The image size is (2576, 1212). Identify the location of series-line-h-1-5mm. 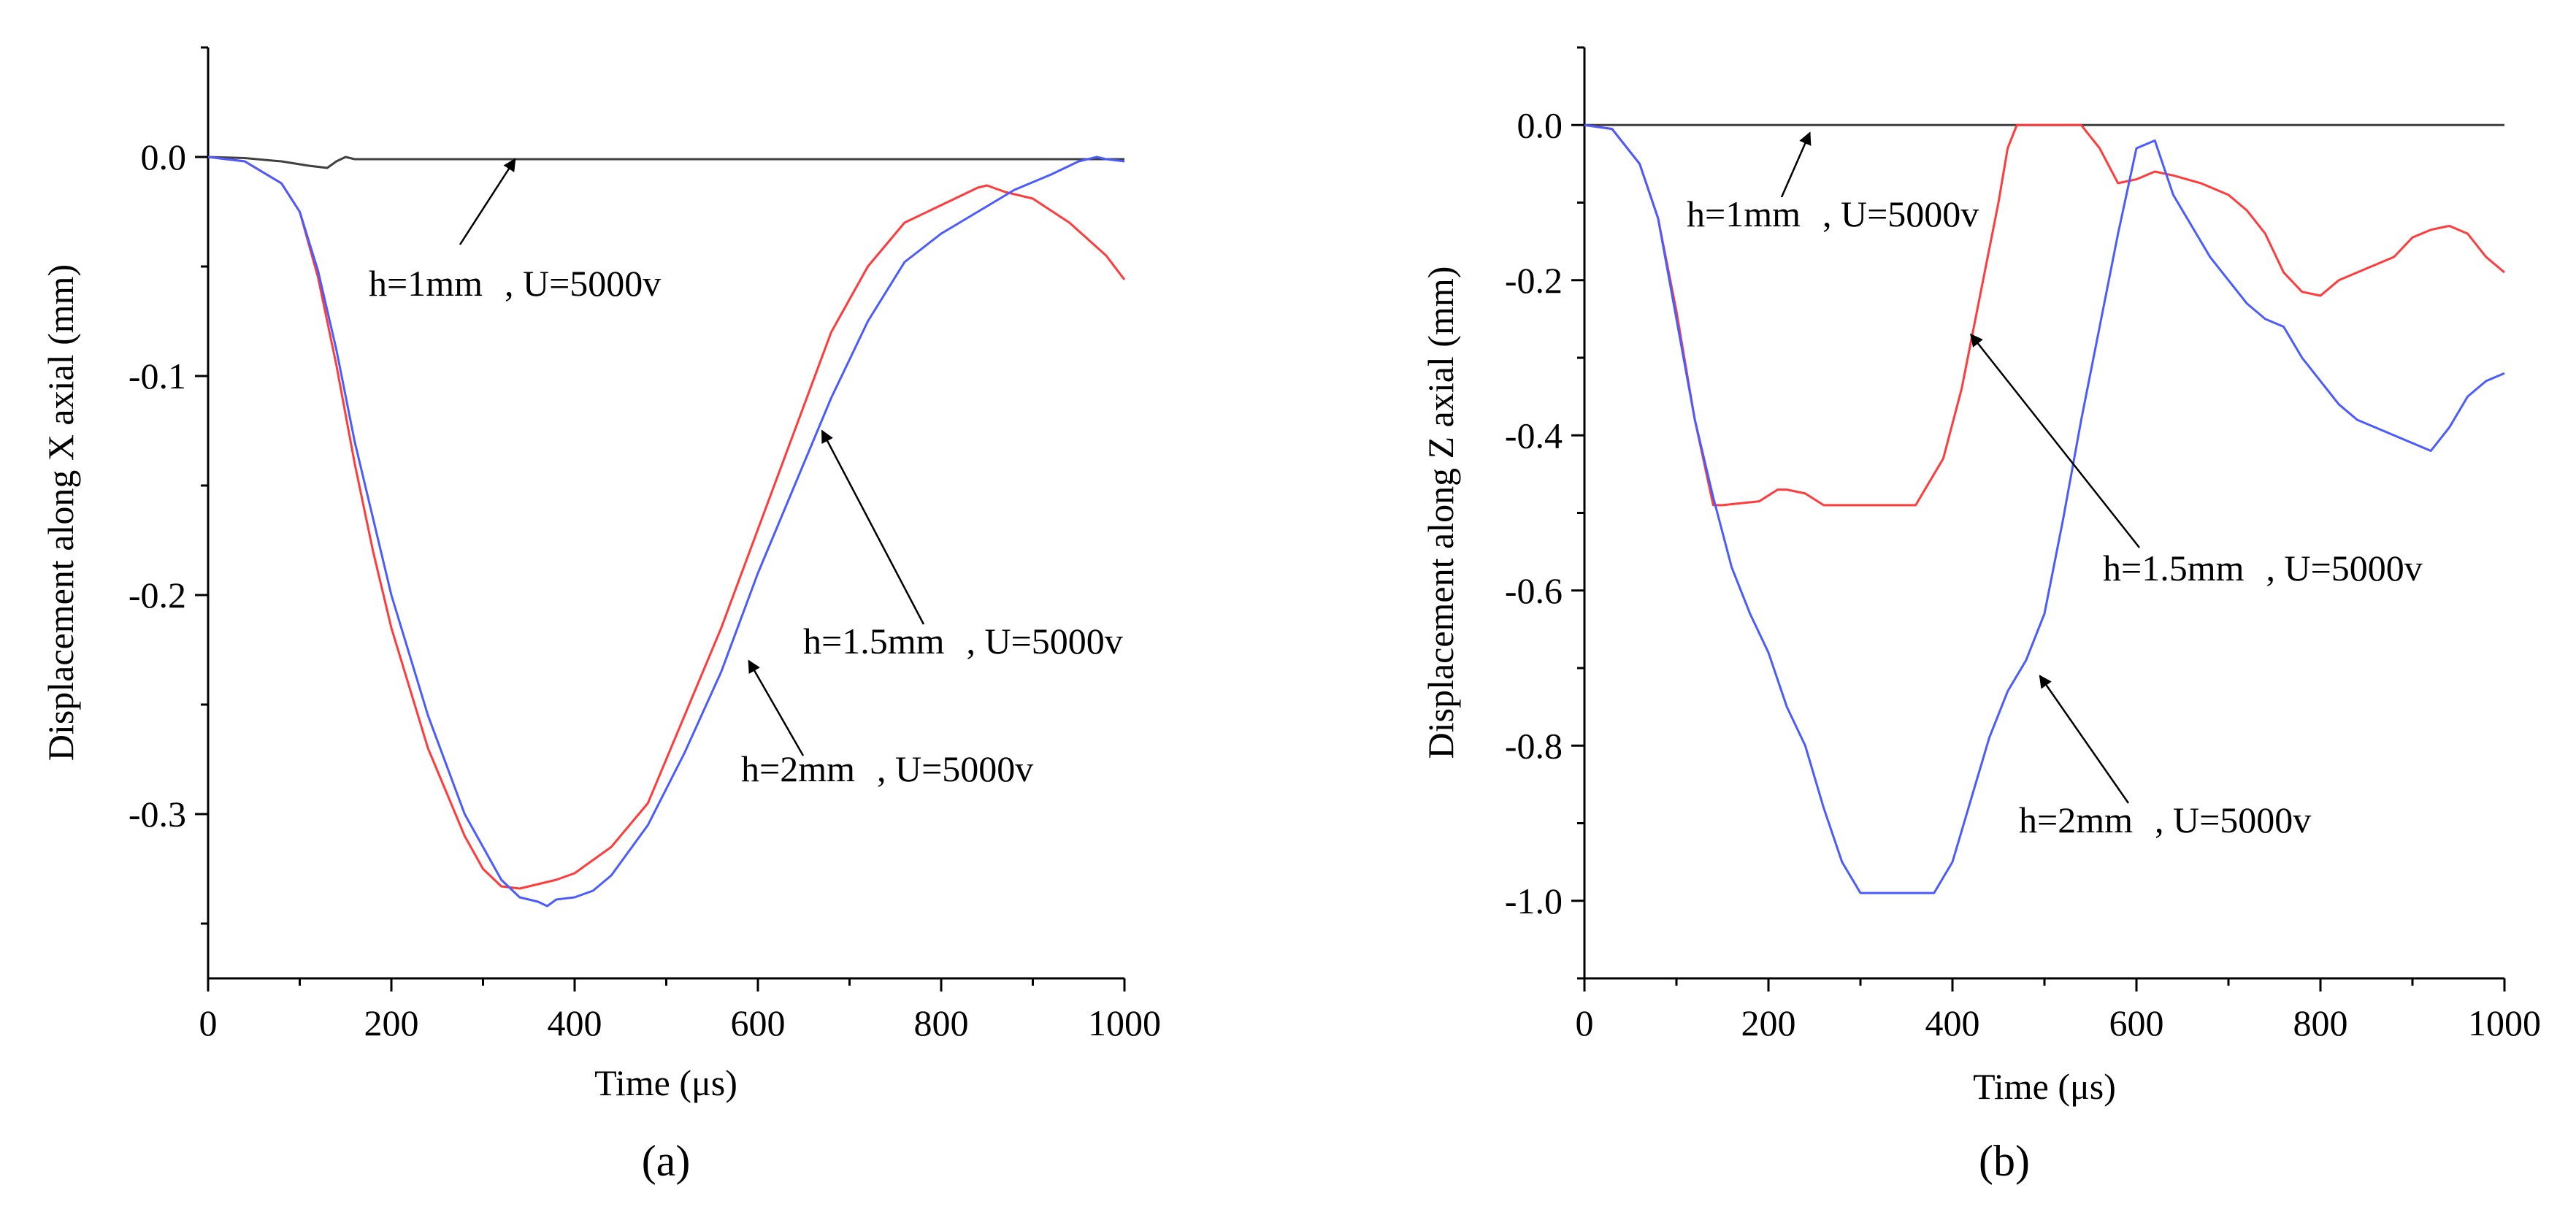
(2044, 315).